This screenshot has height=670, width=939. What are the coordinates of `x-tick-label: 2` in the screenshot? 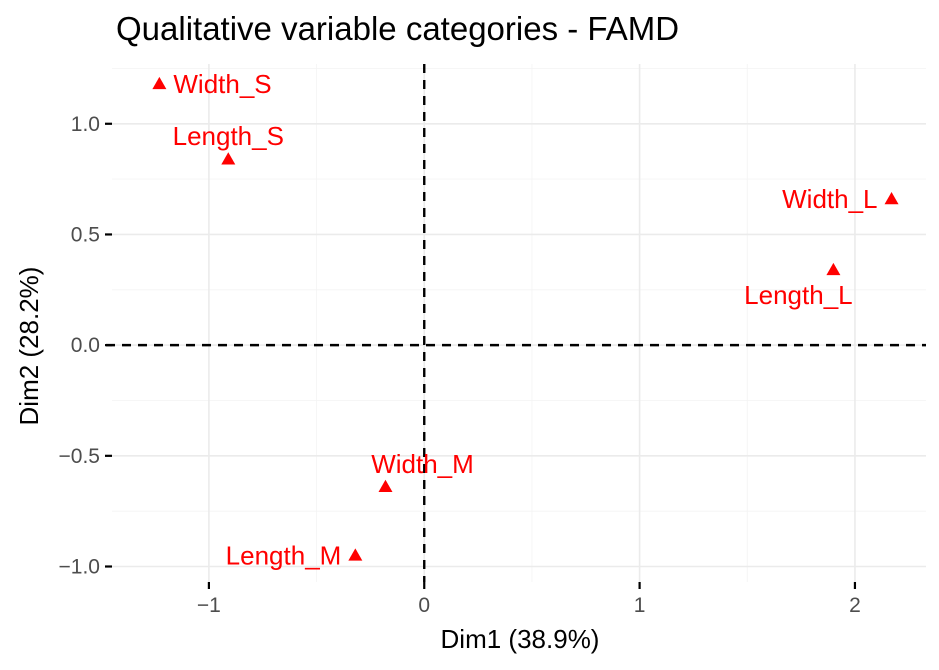 It's located at (855, 605).